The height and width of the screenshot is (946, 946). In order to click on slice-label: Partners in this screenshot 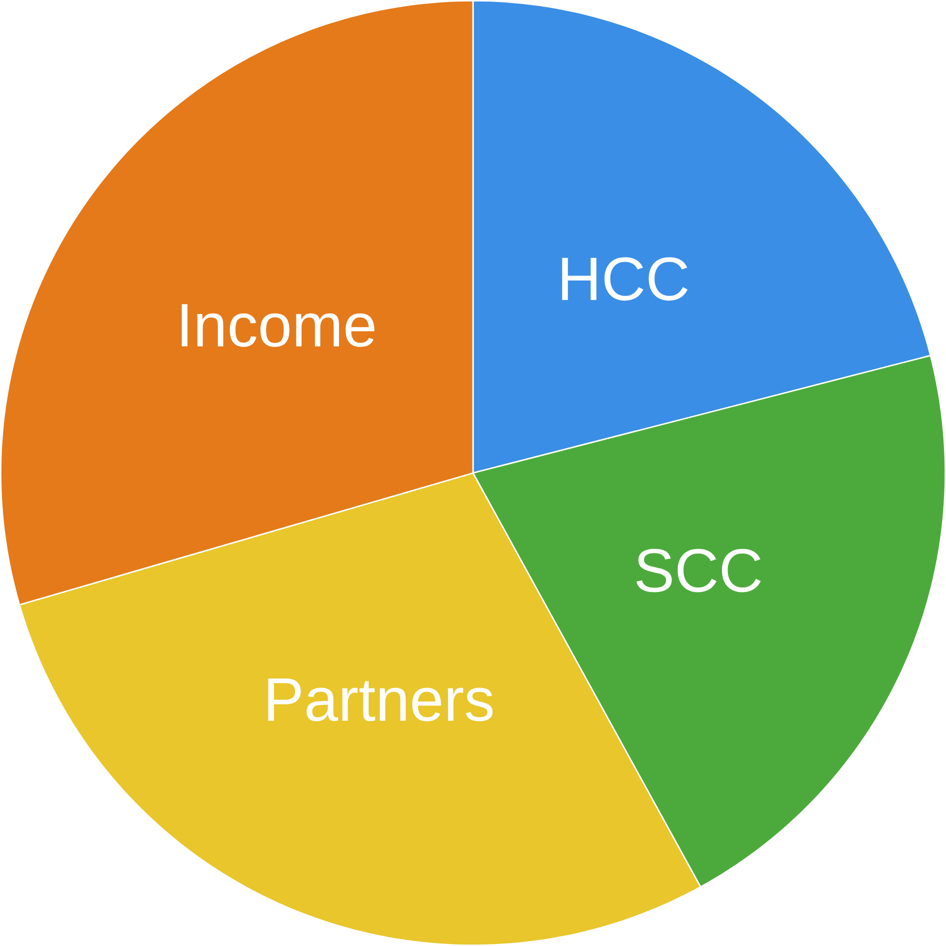, I will do `click(380, 700)`.